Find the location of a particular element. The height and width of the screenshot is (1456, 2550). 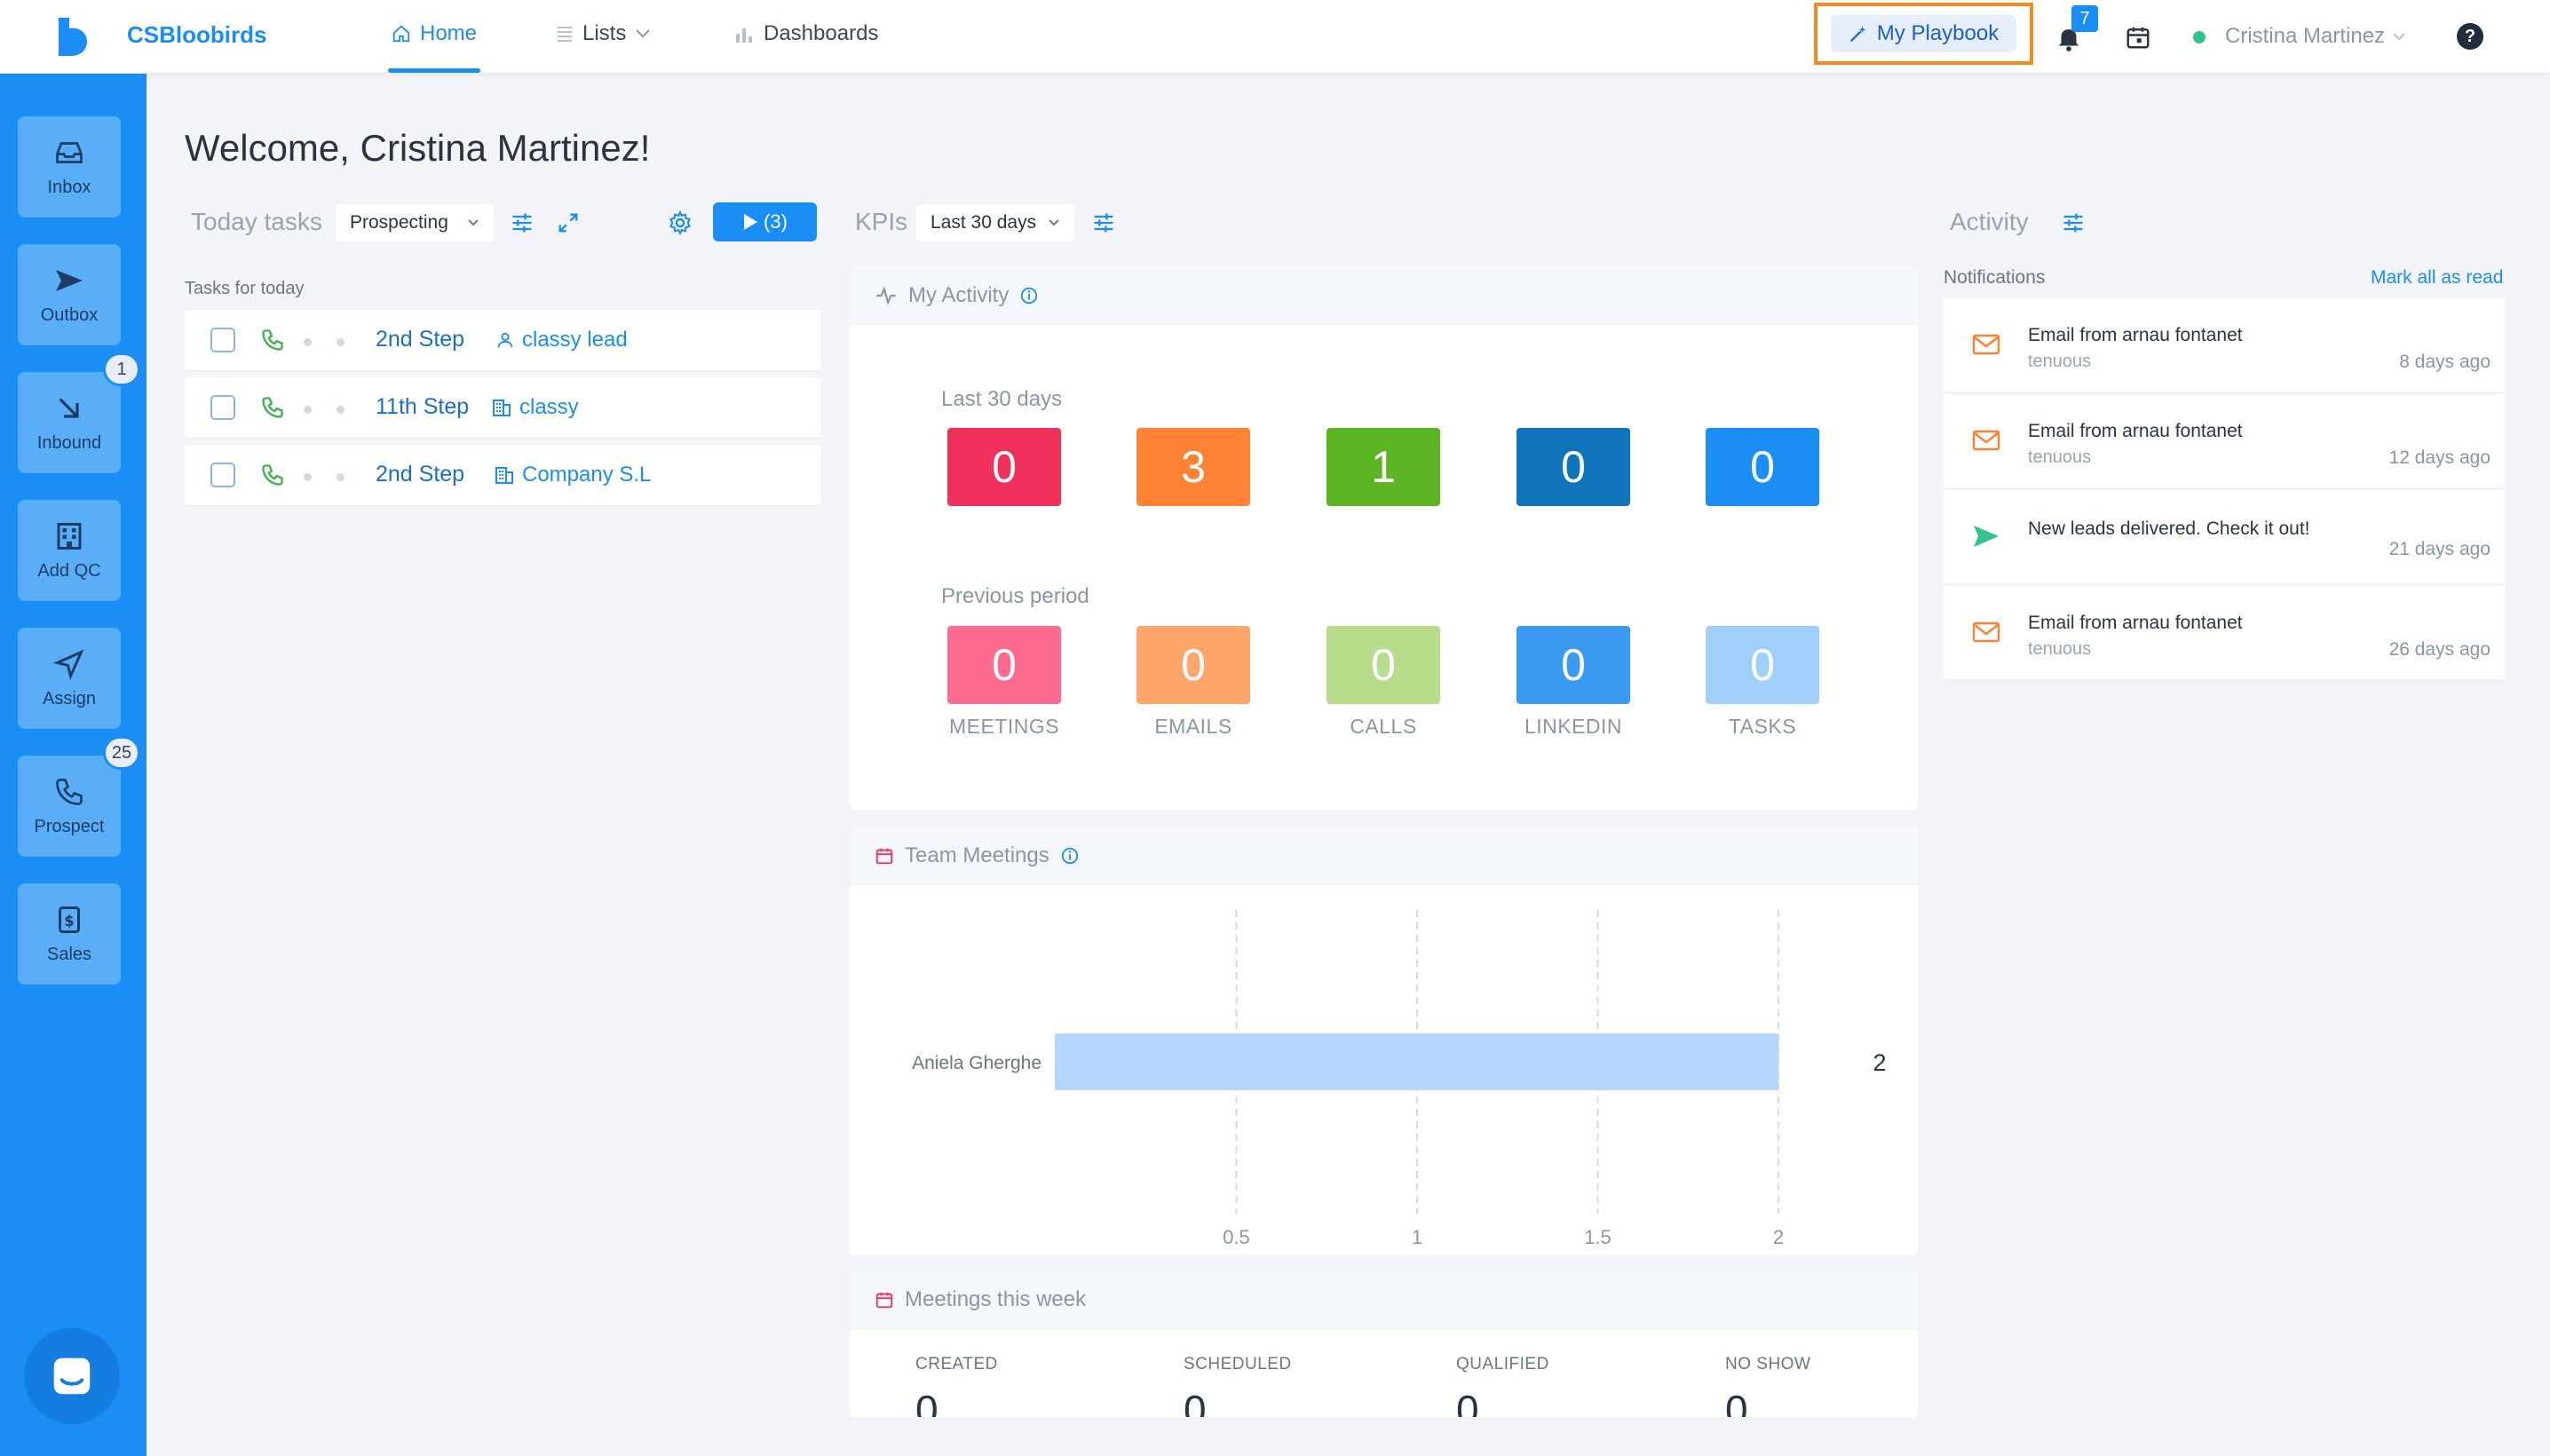

nav-lists-label: Lists is located at coordinates (604, 33).